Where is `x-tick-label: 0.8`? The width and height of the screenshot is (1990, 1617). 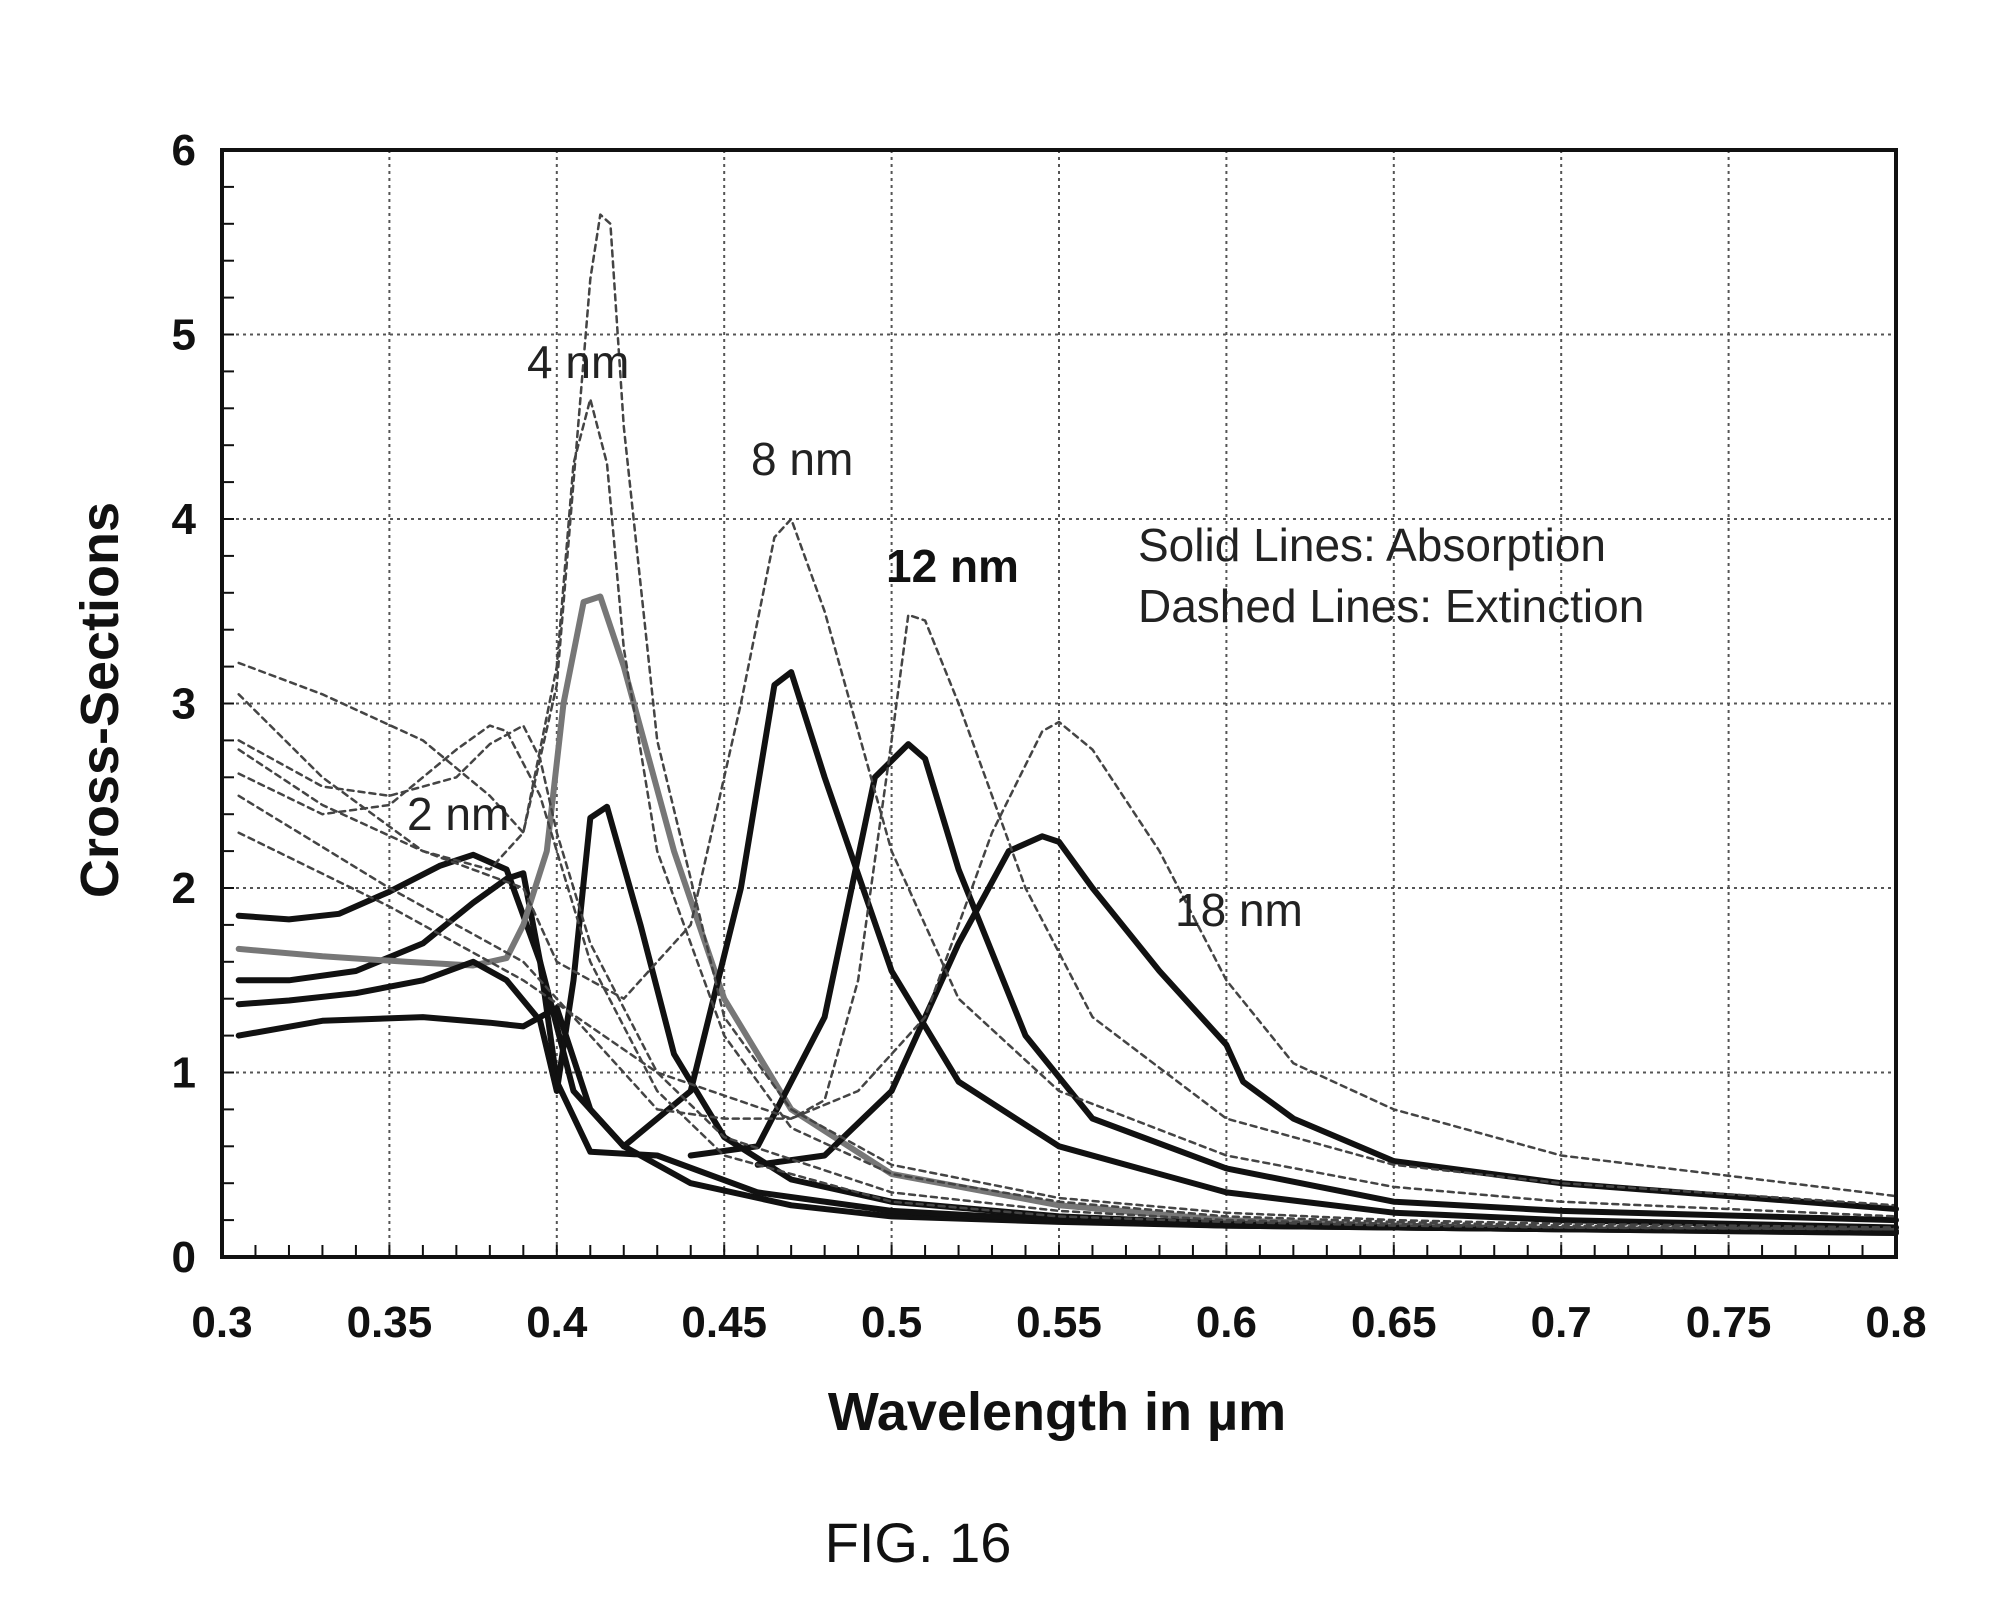
x-tick-label: 0.8 is located at coordinates (1895, 1322).